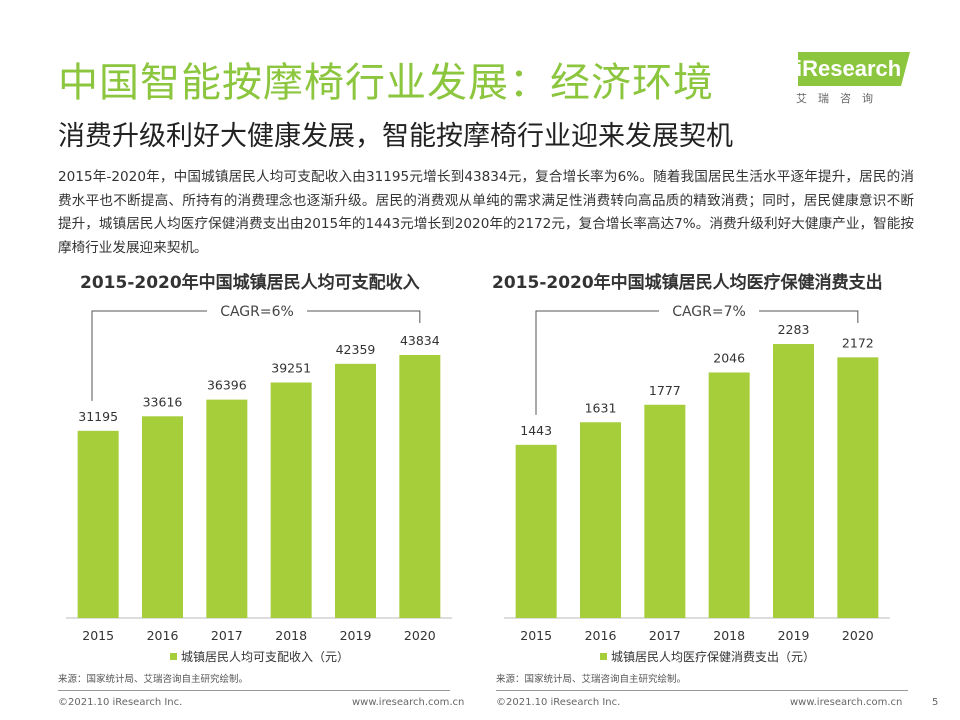 Image resolution: width=960 pixels, height=720 pixels. What do you see at coordinates (794, 329) in the screenshot?
I see `data-label-2019: 2283` at bounding box center [794, 329].